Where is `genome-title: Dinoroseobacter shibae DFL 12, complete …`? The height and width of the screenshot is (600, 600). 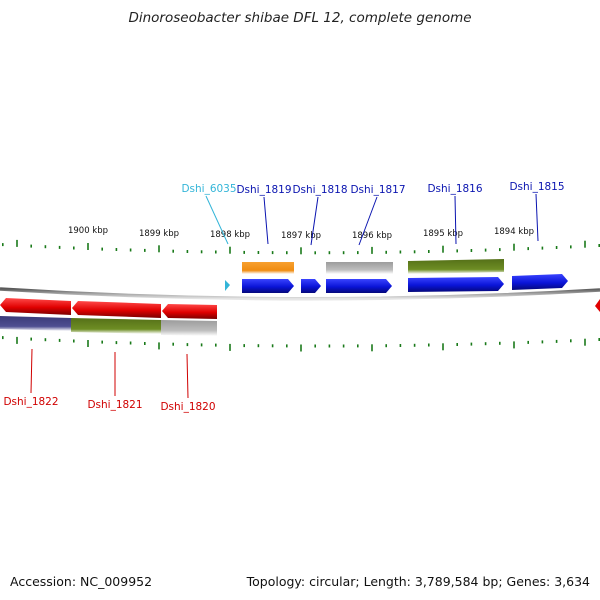 genome-title: Dinoroseobacter shibae DFL 12, complete … is located at coordinates (300, 18).